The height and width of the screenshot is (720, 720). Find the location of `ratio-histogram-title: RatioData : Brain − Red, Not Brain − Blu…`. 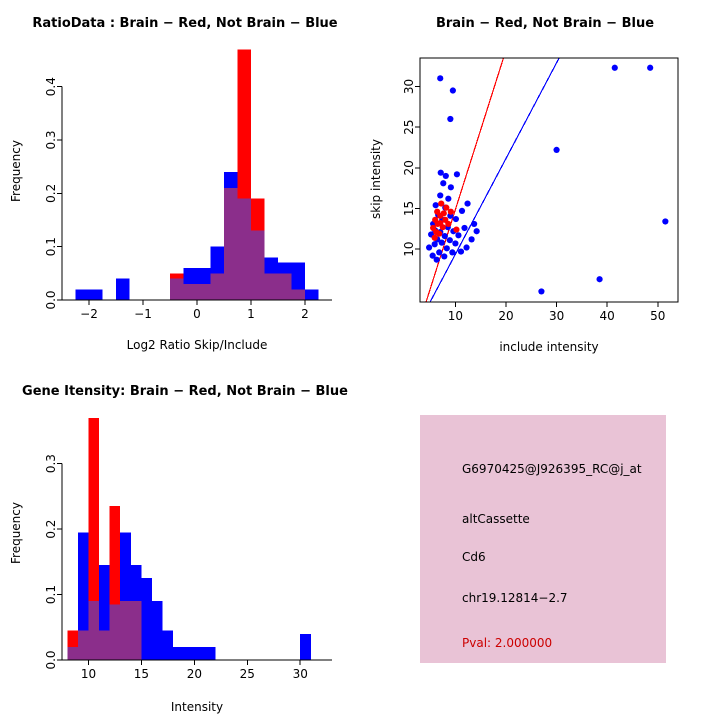

ratio-histogram-title: RatioData : Brain − Red, Not Brain − Blu… is located at coordinates (185, 23).